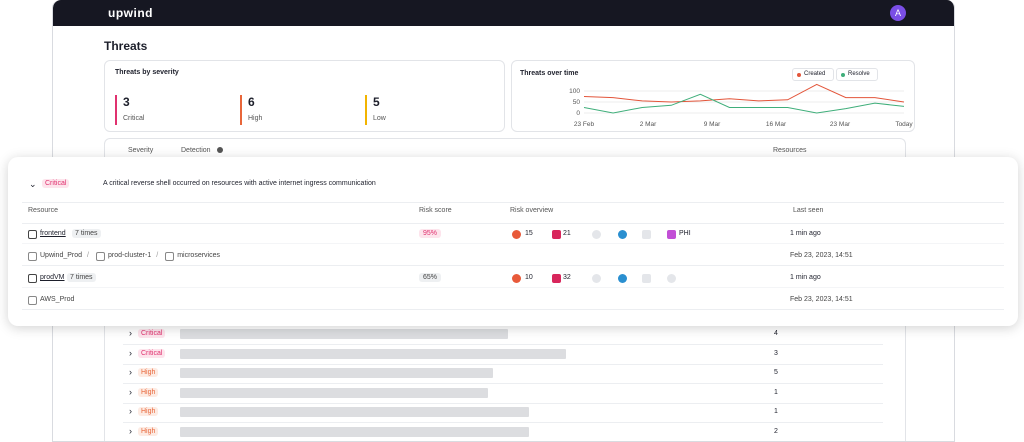 Image resolution: width=1024 pixels, height=442 pixels. Describe the element at coordinates (904, 124) in the screenshot. I see `x-tick-label: Today` at that location.